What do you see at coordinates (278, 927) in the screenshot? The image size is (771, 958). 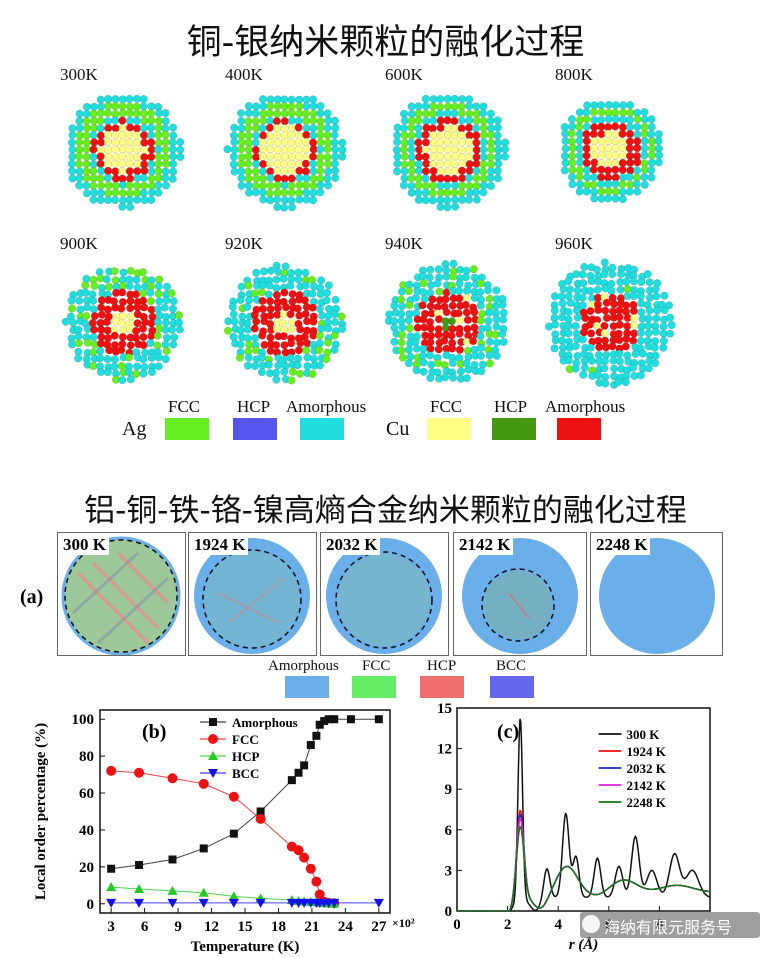 I see `x-tick-label: 18` at bounding box center [278, 927].